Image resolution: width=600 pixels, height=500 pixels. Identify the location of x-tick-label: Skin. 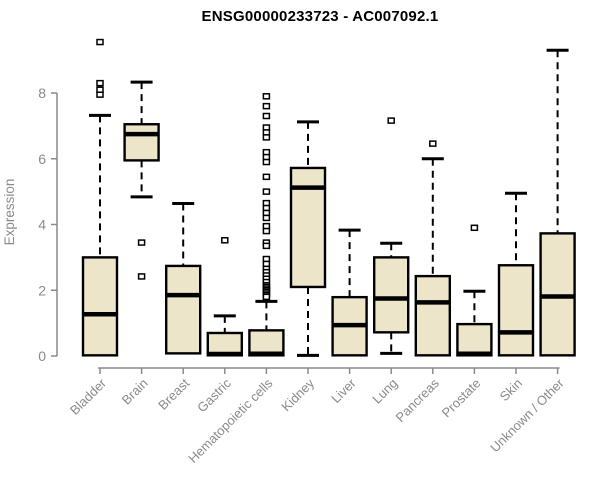
(511, 390).